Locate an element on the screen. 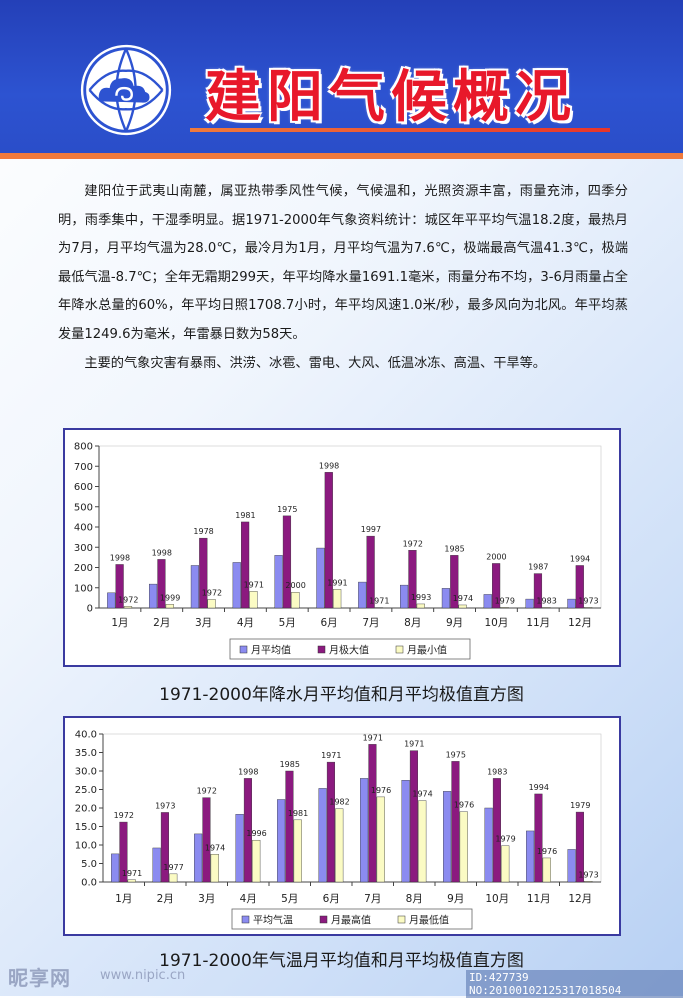 This screenshot has height=998, width=683. x-tick-label: 11月 is located at coordinates (538, 623).